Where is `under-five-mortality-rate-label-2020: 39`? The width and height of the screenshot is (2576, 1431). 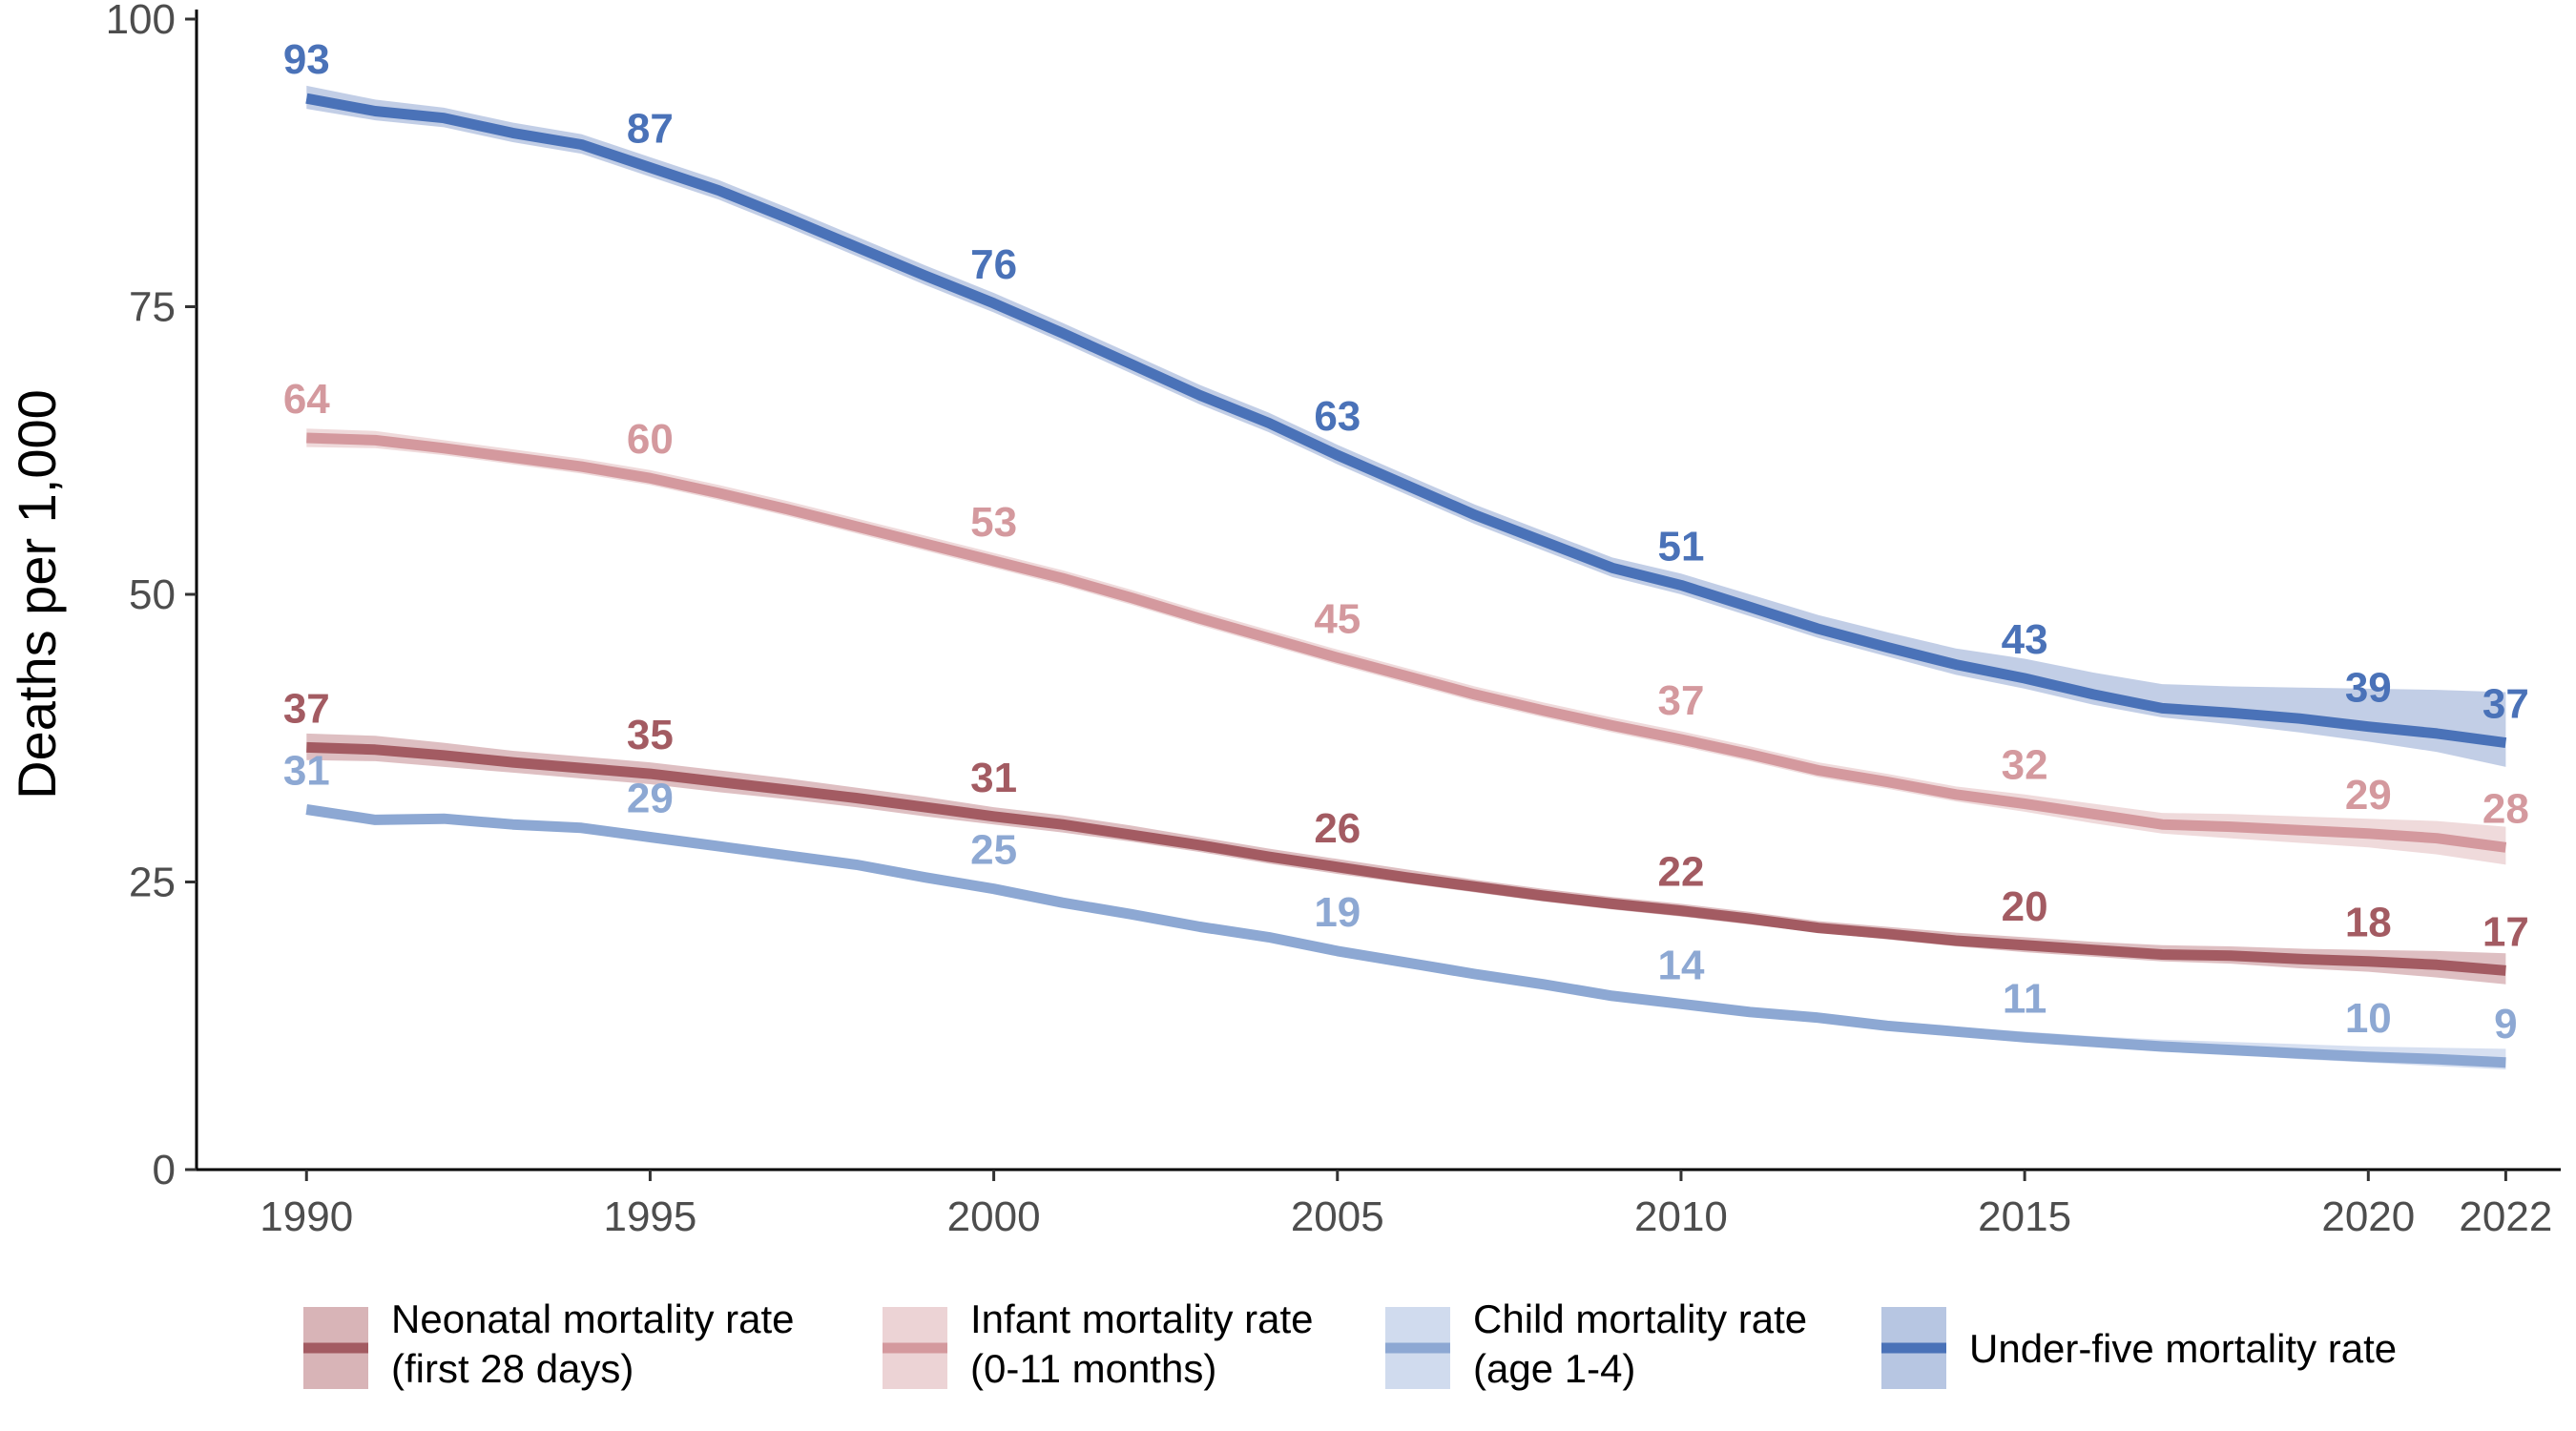
under-five-mortality-rate-label-2020: 39 is located at coordinates (2368, 688).